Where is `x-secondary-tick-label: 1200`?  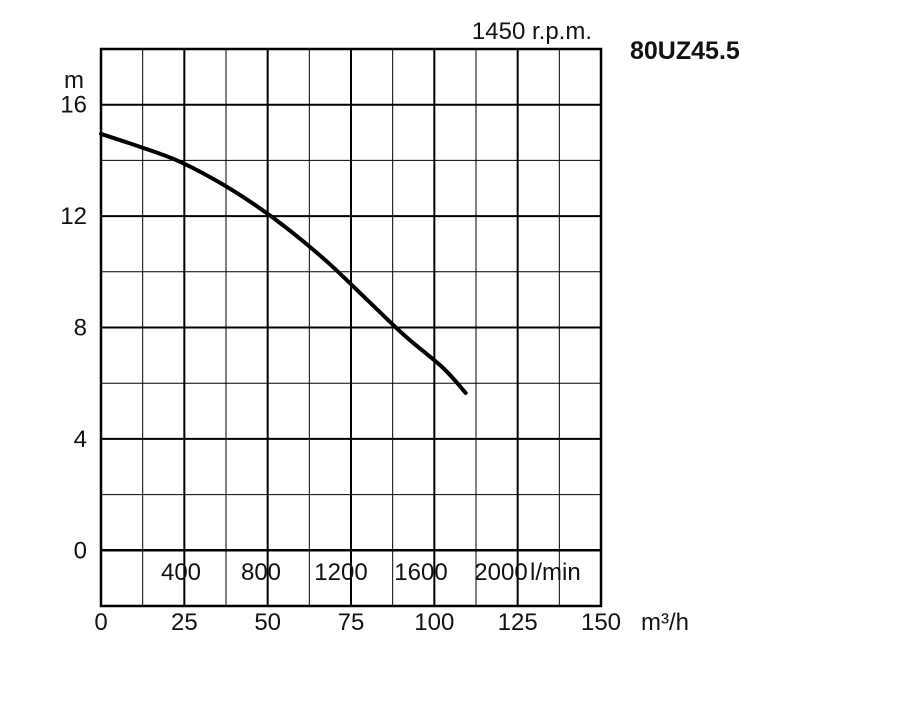
x-secondary-tick-label: 1200 is located at coordinates (340, 572).